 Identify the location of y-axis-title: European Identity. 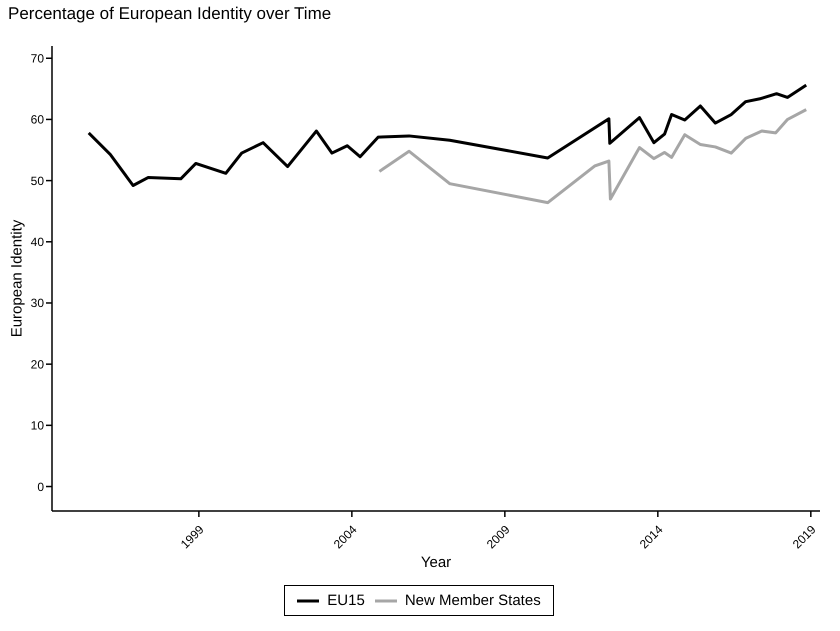
(17, 278).